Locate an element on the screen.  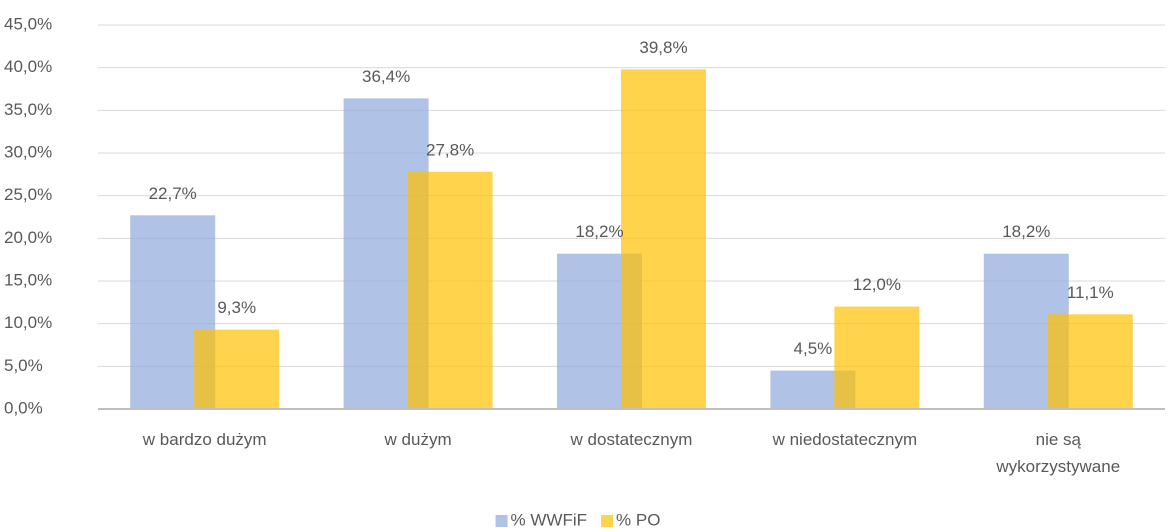
legend-label: % WWFiF is located at coordinates (549, 519).